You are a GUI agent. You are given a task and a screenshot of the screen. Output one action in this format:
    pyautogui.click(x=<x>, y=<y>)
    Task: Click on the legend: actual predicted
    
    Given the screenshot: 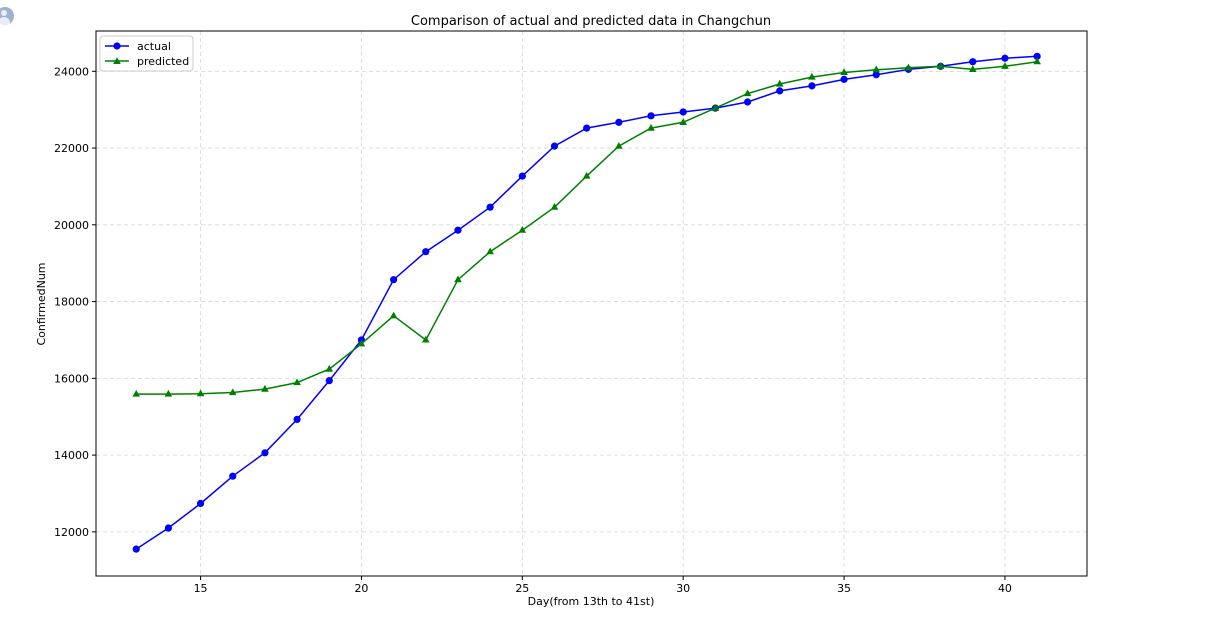 What is the action you would take?
    pyautogui.click(x=146, y=53)
    